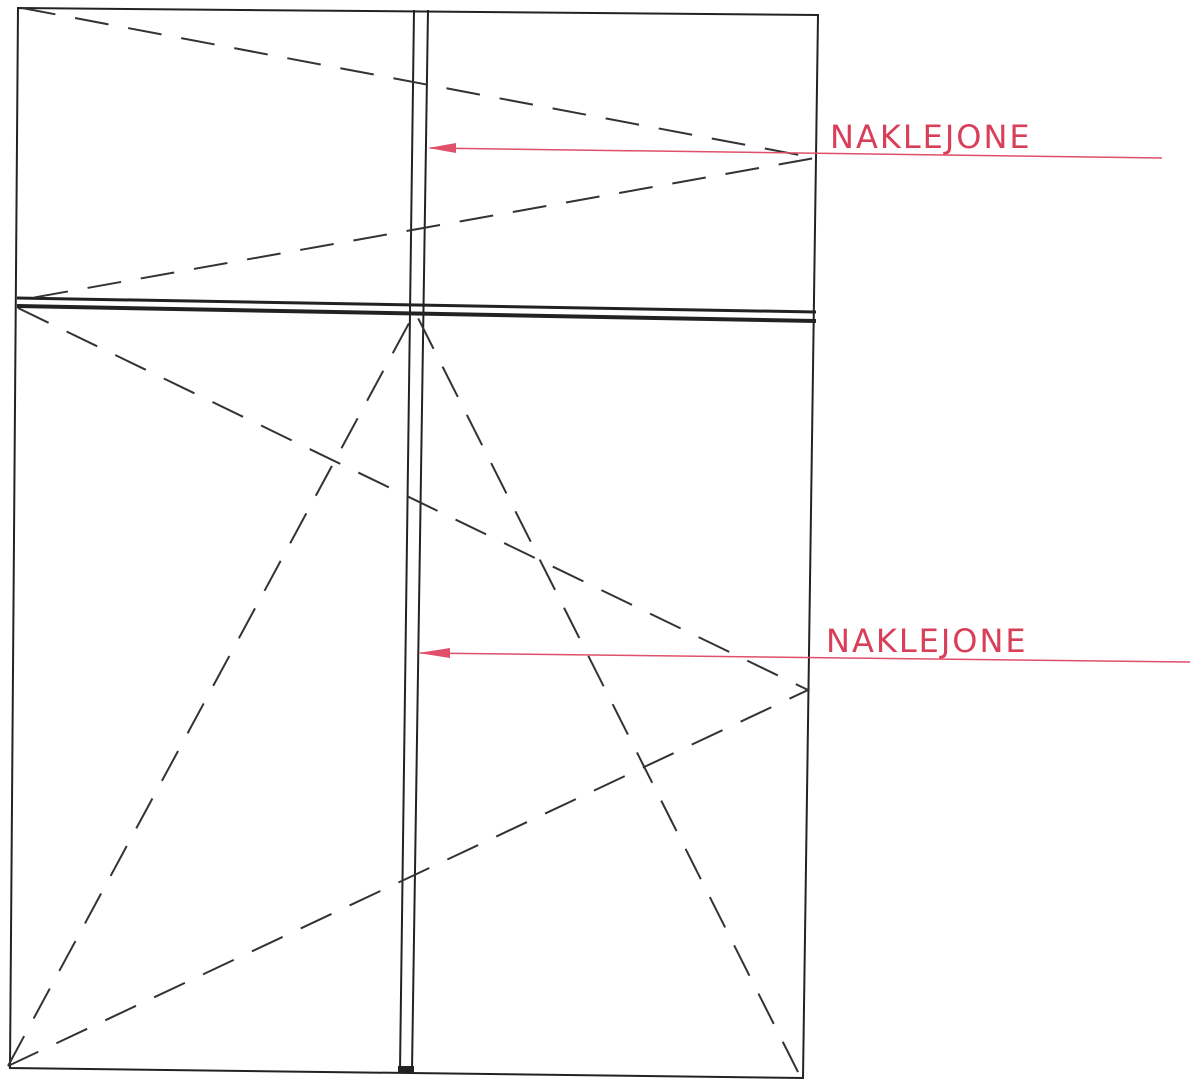 This screenshot has width=1192, height=1081. Describe the element at coordinates (407, 540) in the screenshot. I see `mullion-left` at that location.